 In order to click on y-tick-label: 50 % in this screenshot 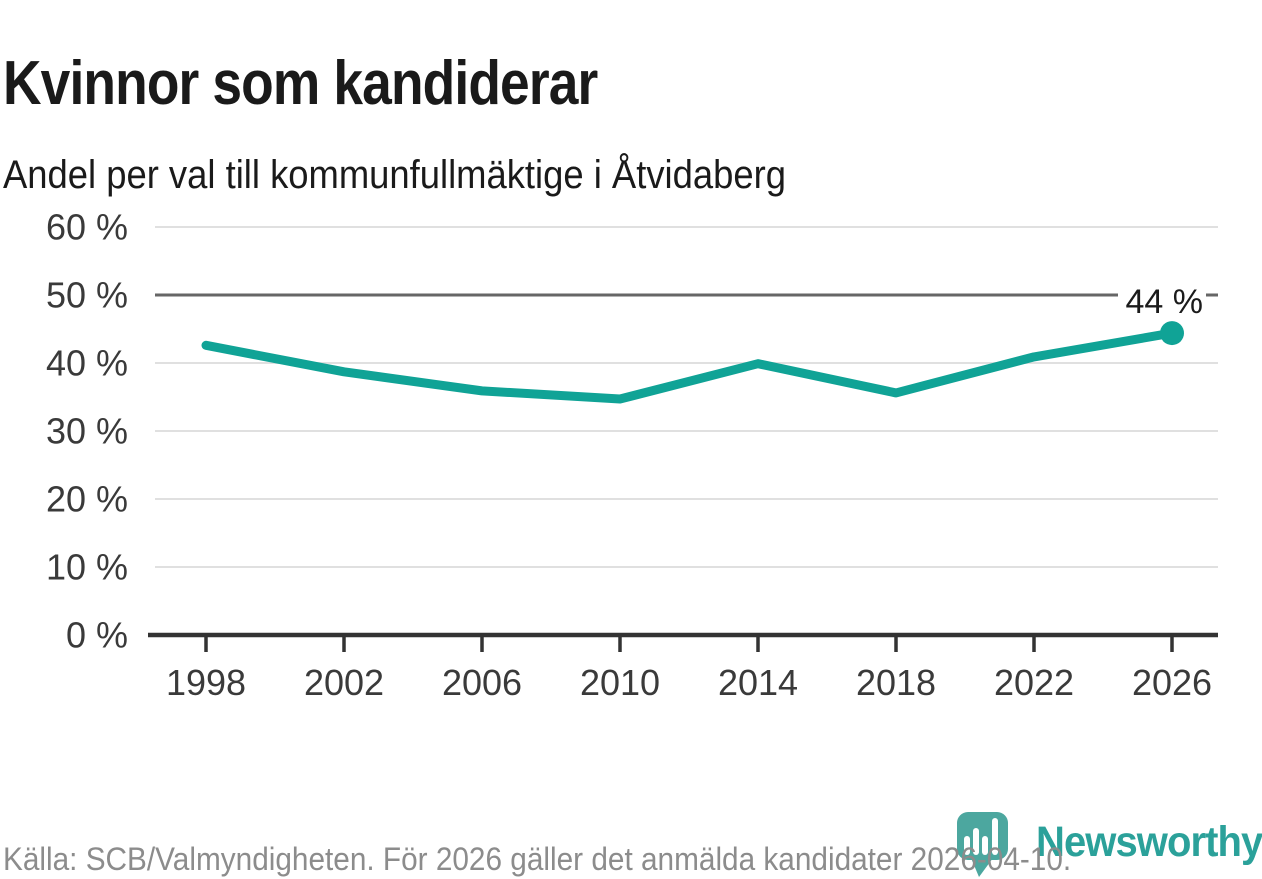, I will do `click(87, 295)`.